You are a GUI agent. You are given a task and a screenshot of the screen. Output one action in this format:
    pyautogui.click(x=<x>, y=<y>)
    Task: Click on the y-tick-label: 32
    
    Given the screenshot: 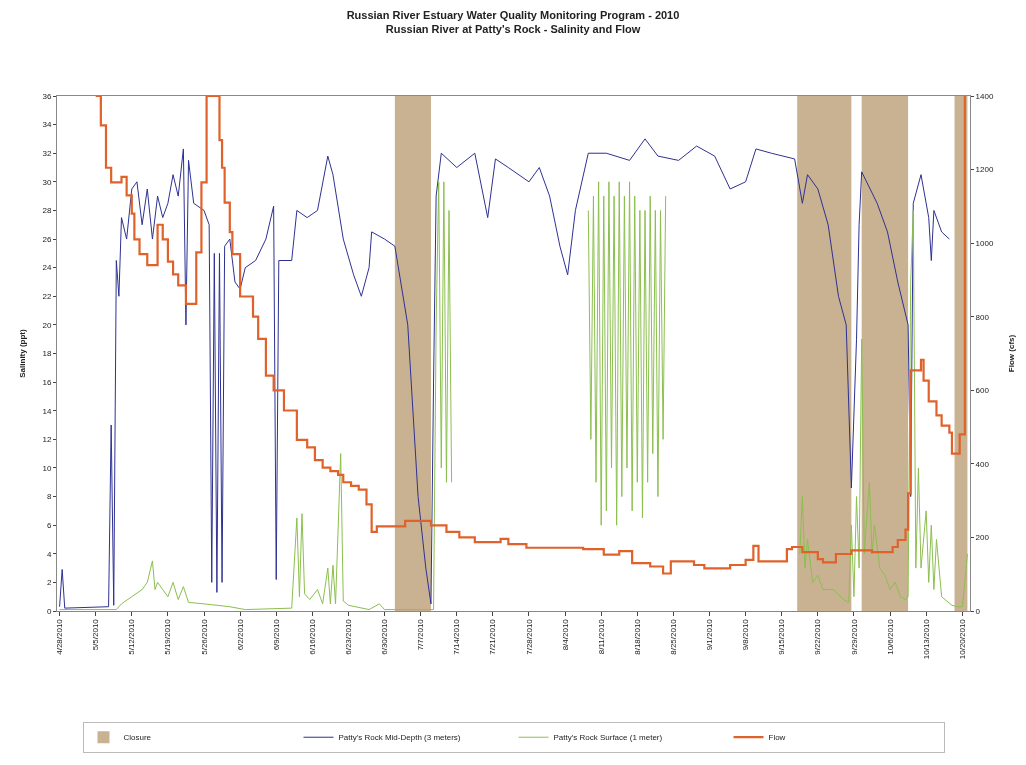 What is the action you would take?
    pyautogui.click(x=47, y=154)
    